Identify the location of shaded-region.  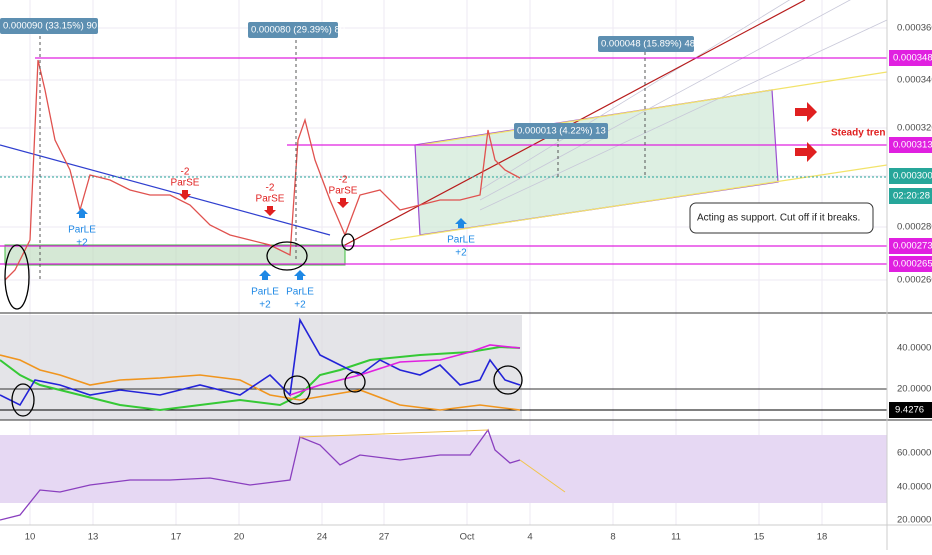
(261, 367).